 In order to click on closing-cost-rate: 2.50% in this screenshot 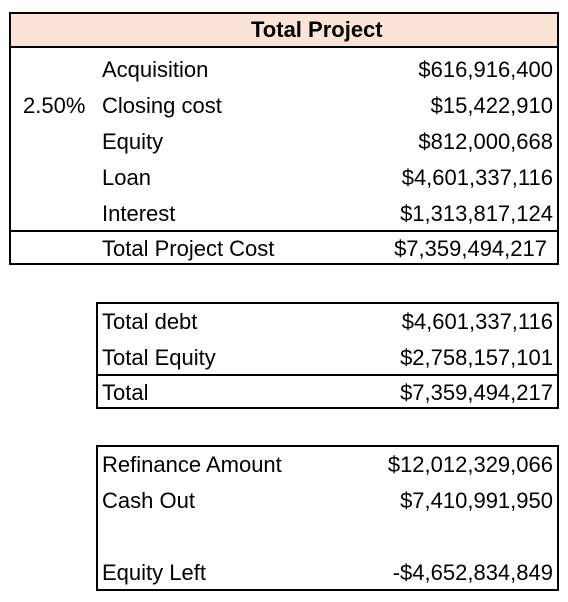, I will do `click(54, 105)`.